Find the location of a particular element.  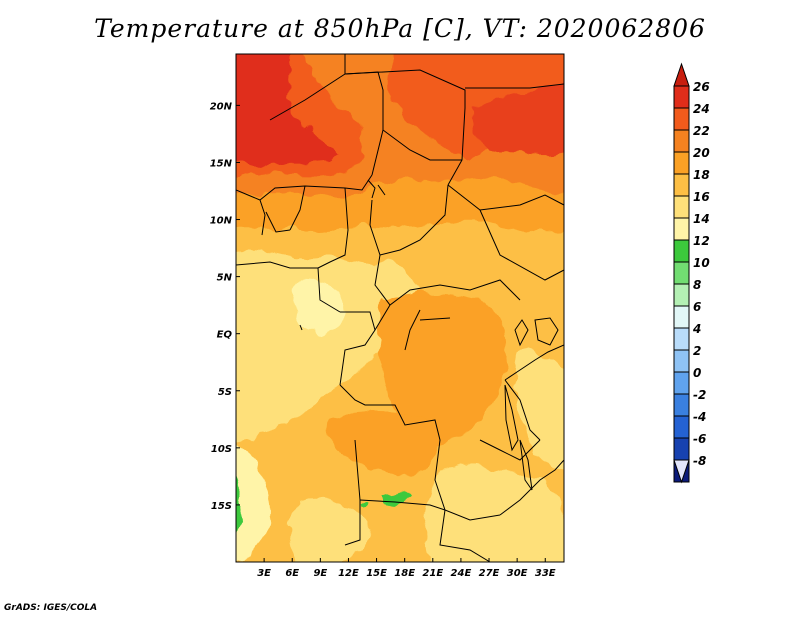

x-tick-label: 21E is located at coordinates (432, 573).